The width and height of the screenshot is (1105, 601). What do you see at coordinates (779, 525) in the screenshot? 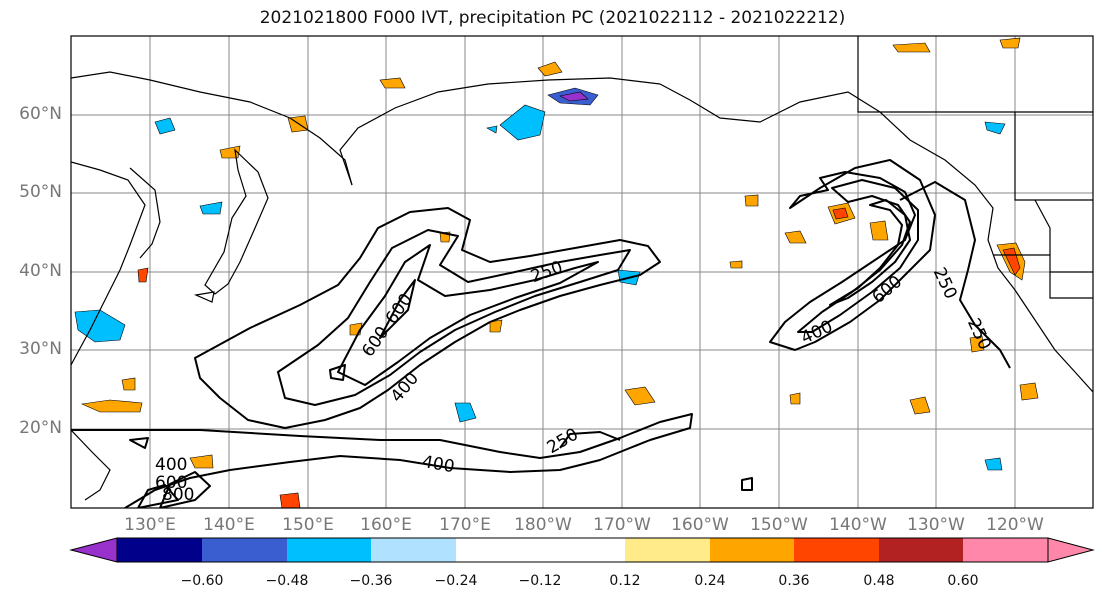
I see `lon-label: 150°W` at bounding box center [779, 525].